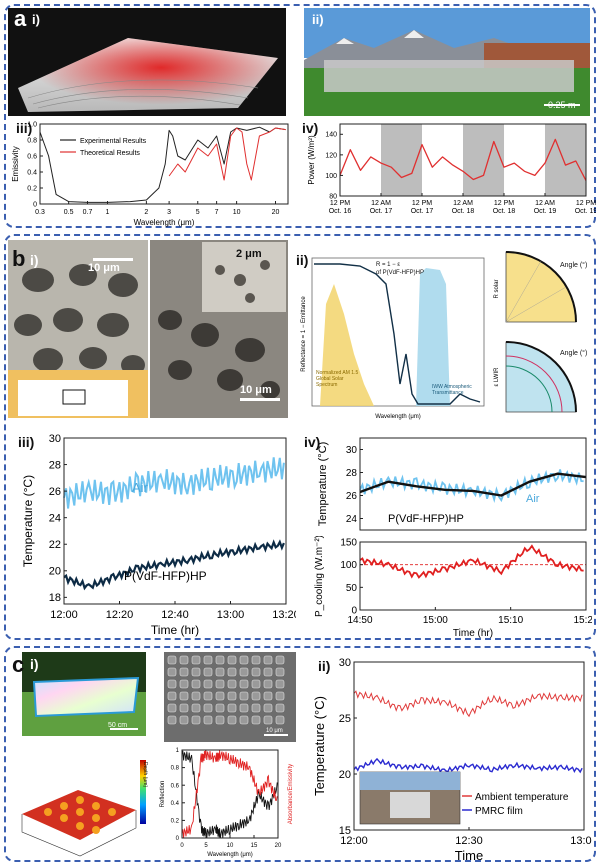  What do you see at coordinates (510, 620) in the screenshot?
I see `x-tick-label: 15:10` at bounding box center [510, 620].